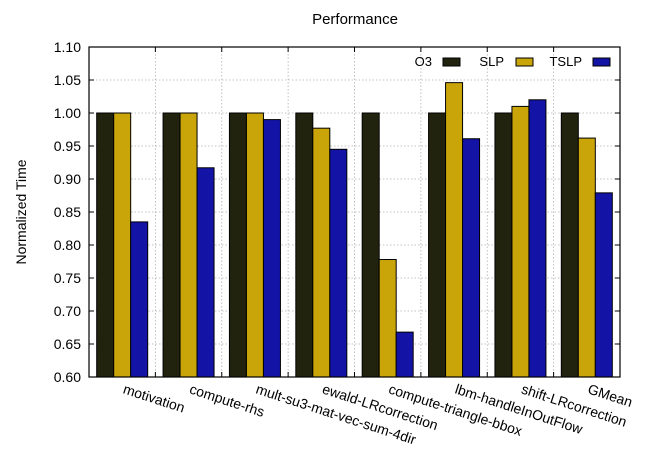 The width and height of the screenshot is (669, 464). What do you see at coordinates (237, 245) in the screenshot?
I see `bar-o3-mult-su3-mat-vec-sum-4dir` at bounding box center [237, 245].